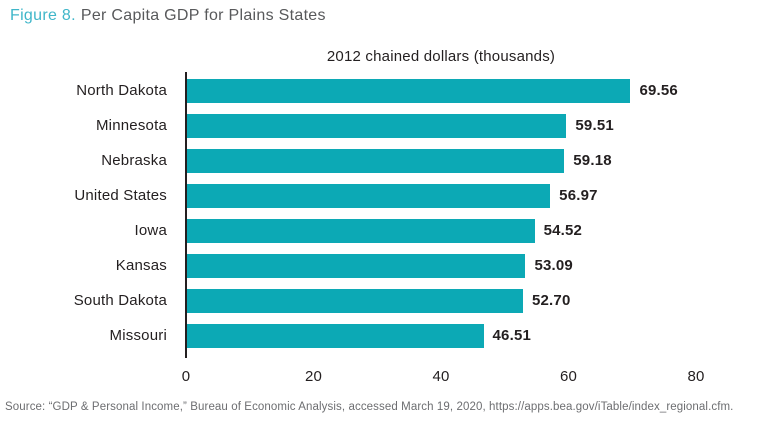 The height and width of the screenshot is (421, 768). Describe the element at coordinates (120, 300) in the screenshot. I see `category-label: South Dakota` at that location.